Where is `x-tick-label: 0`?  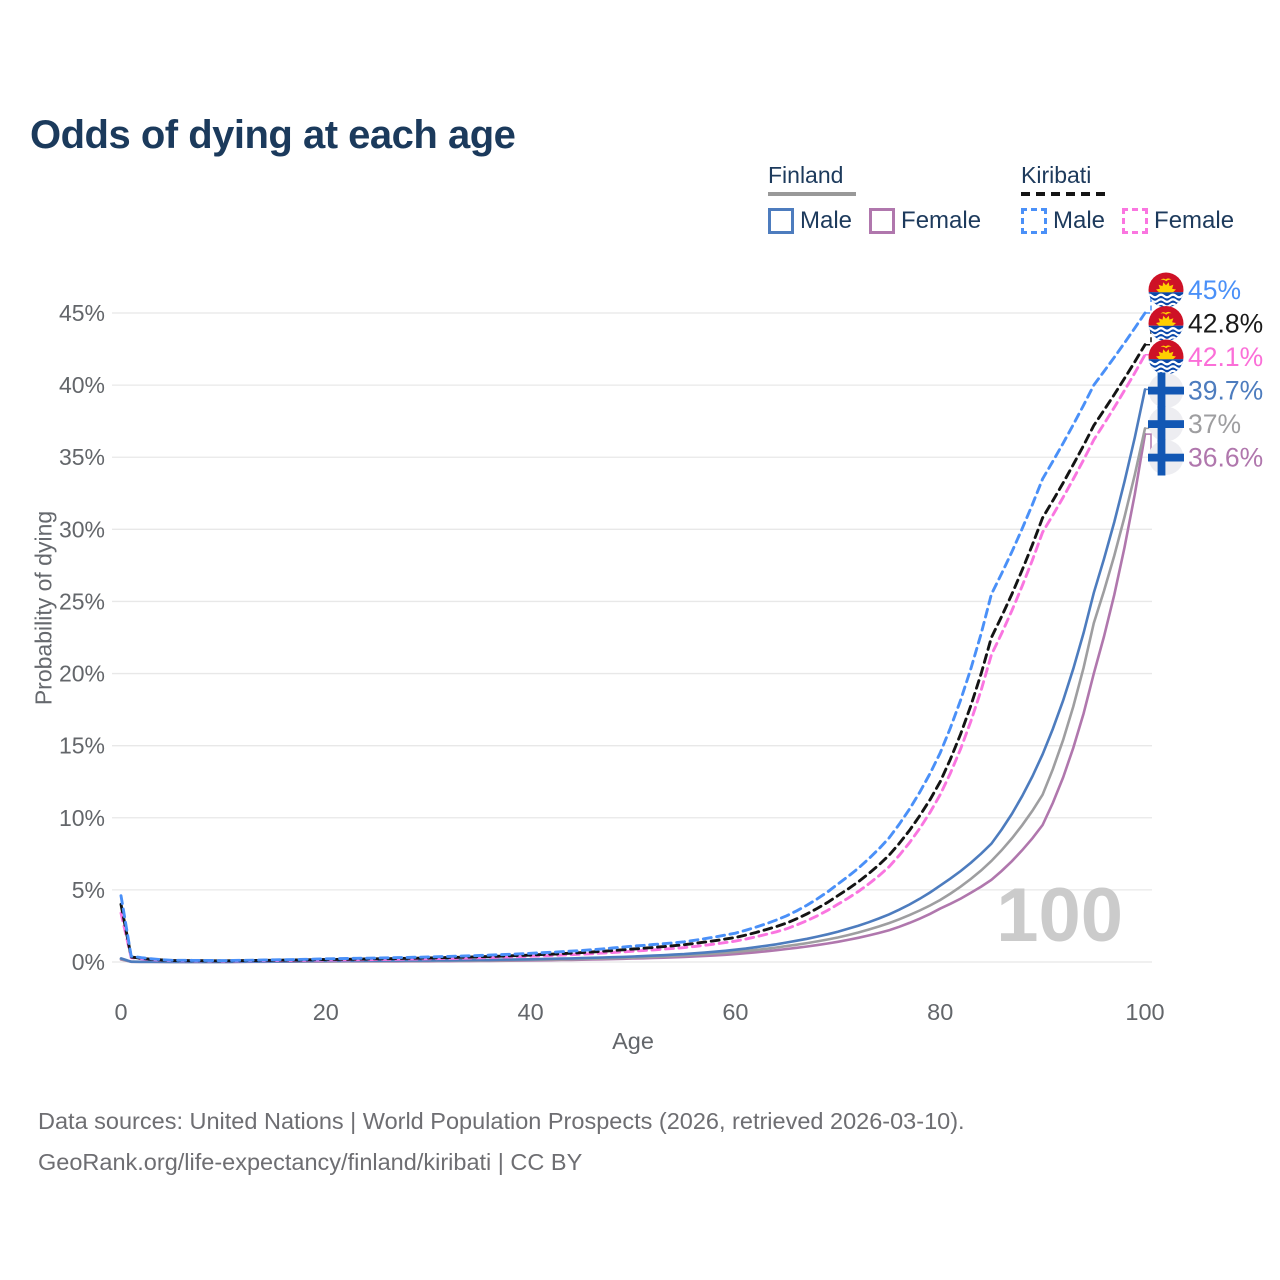 x-tick-label: 0 is located at coordinates (120, 1012).